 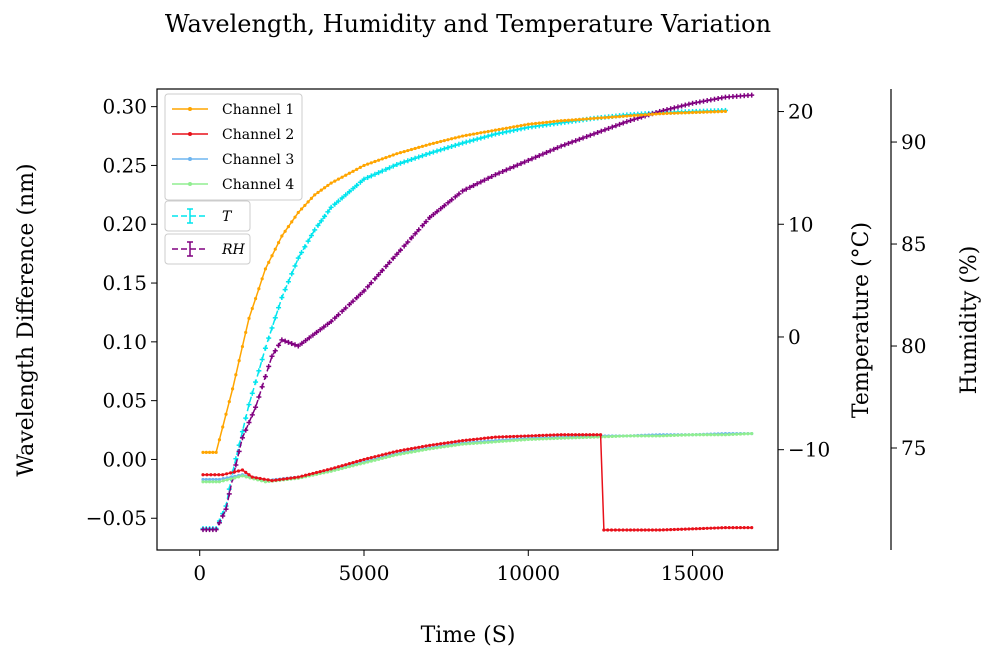 What do you see at coordinates (258, 185) in the screenshot?
I see `legend-label: Channel 4` at bounding box center [258, 185].